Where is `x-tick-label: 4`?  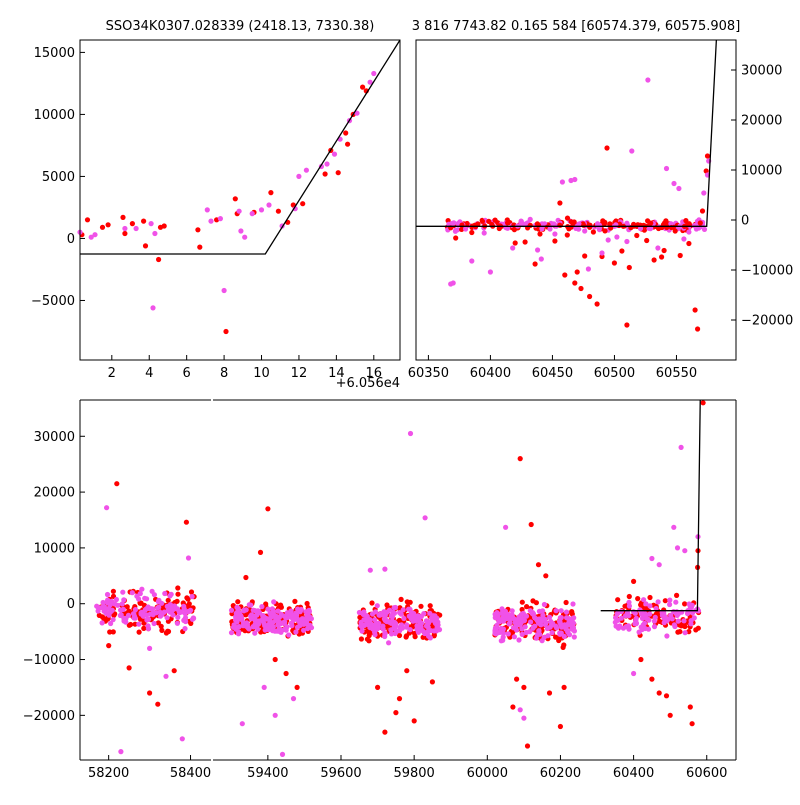 x-tick-label: 4 is located at coordinates (149, 373).